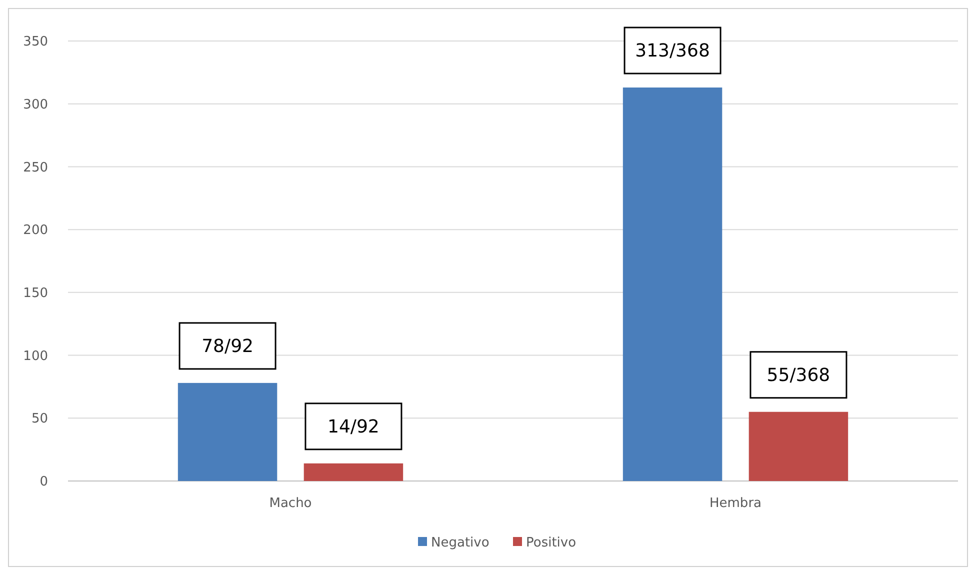 The height and width of the screenshot is (575, 976). What do you see at coordinates (290, 503) in the screenshot?
I see `x-tick-label: Macho` at bounding box center [290, 503].